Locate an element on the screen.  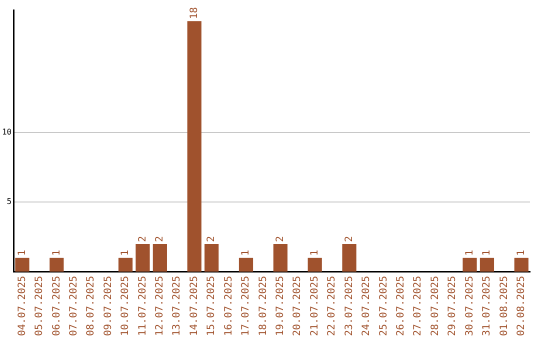
x-tick-label: 06.07.2025 is located at coordinates (56, 306).